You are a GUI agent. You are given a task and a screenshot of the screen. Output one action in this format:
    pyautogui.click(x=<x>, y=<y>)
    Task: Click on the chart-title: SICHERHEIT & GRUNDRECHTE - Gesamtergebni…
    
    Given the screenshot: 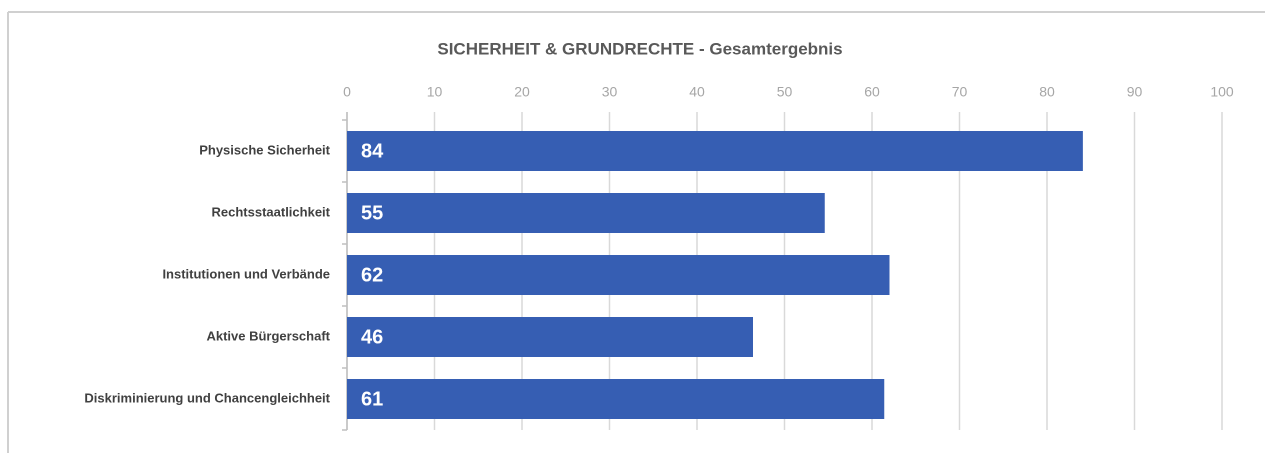 What is the action you would take?
    pyautogui.click(x=639, y=48)
    